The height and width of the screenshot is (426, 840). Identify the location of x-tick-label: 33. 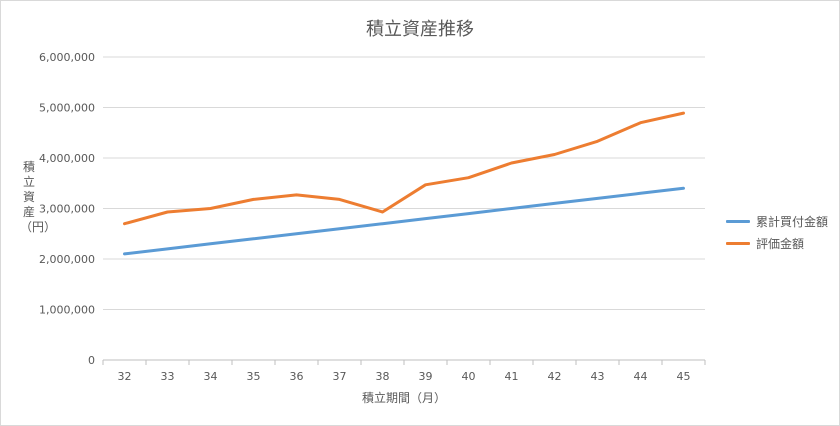
(168, 376).